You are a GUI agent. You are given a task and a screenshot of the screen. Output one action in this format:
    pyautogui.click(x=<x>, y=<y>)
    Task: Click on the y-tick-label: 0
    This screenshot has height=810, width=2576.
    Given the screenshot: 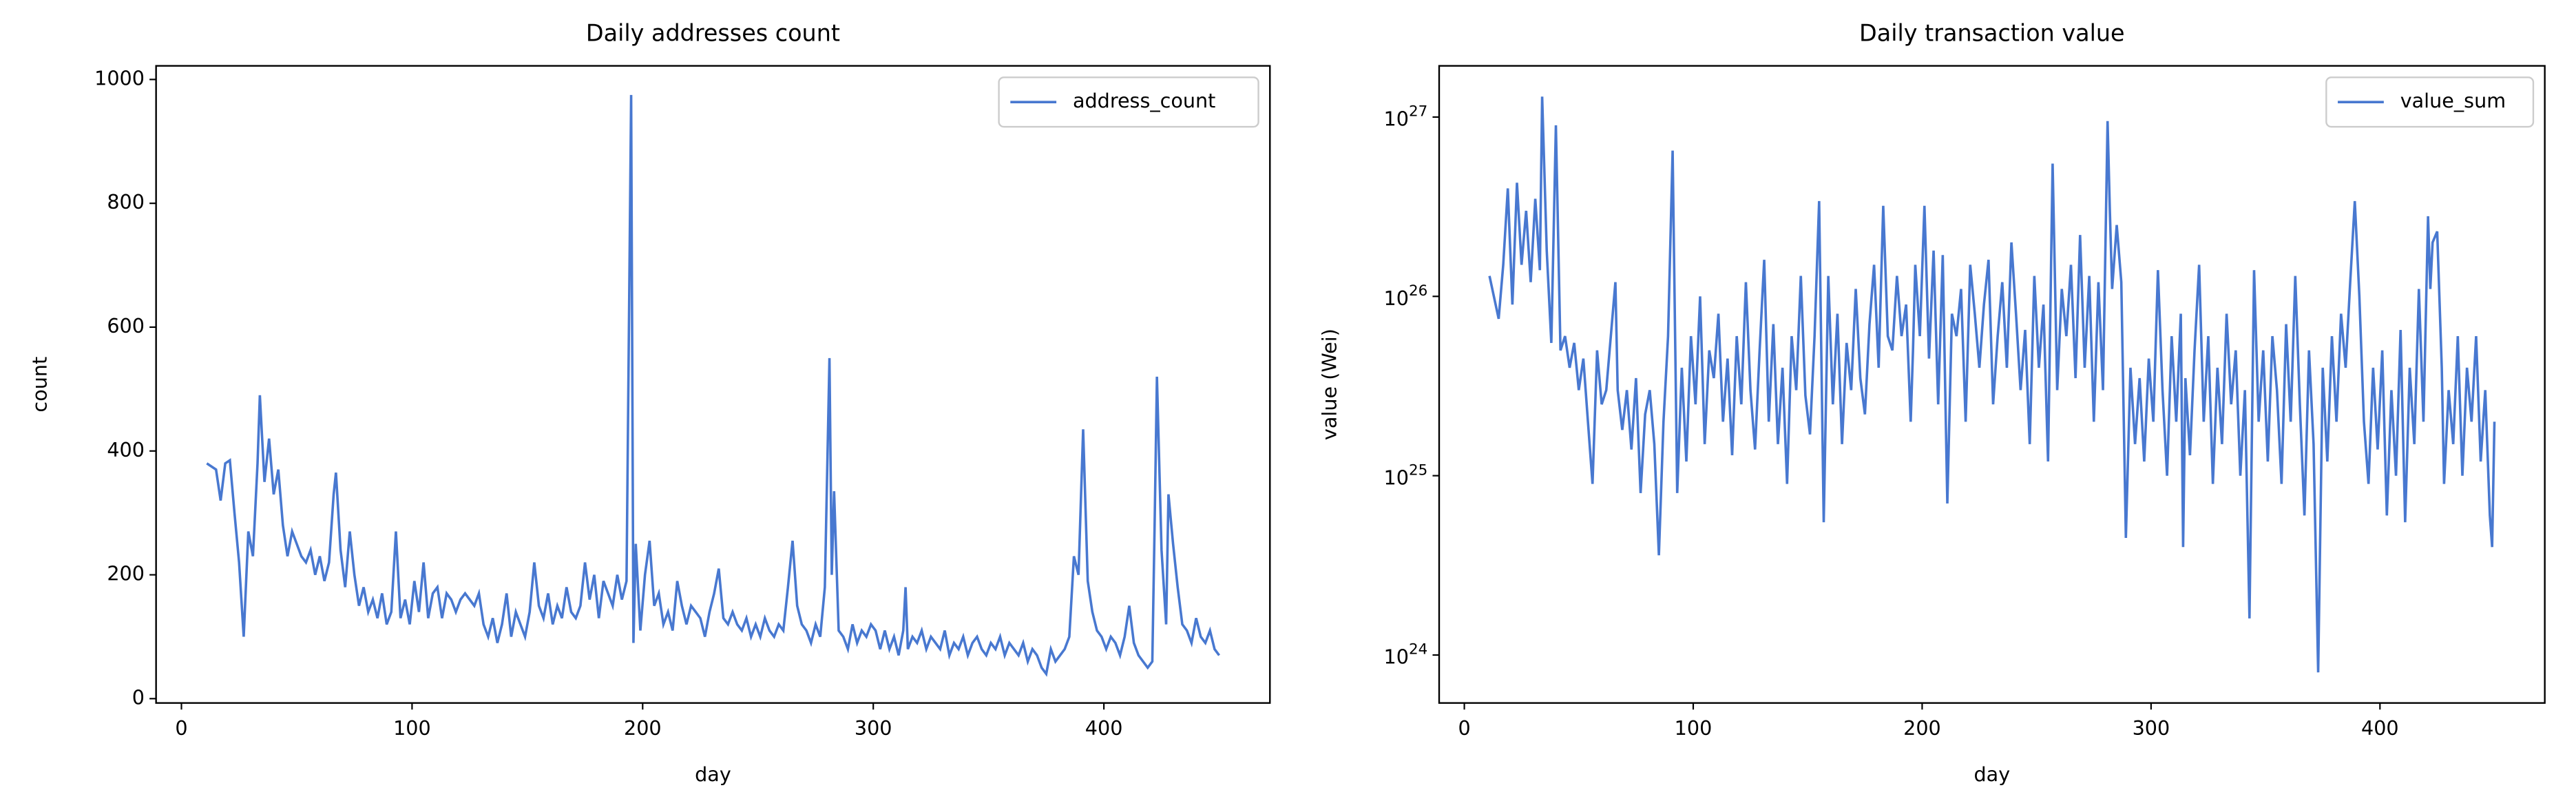 What is the action you would take?
    pyautogui.click(x=138, y=697)
    